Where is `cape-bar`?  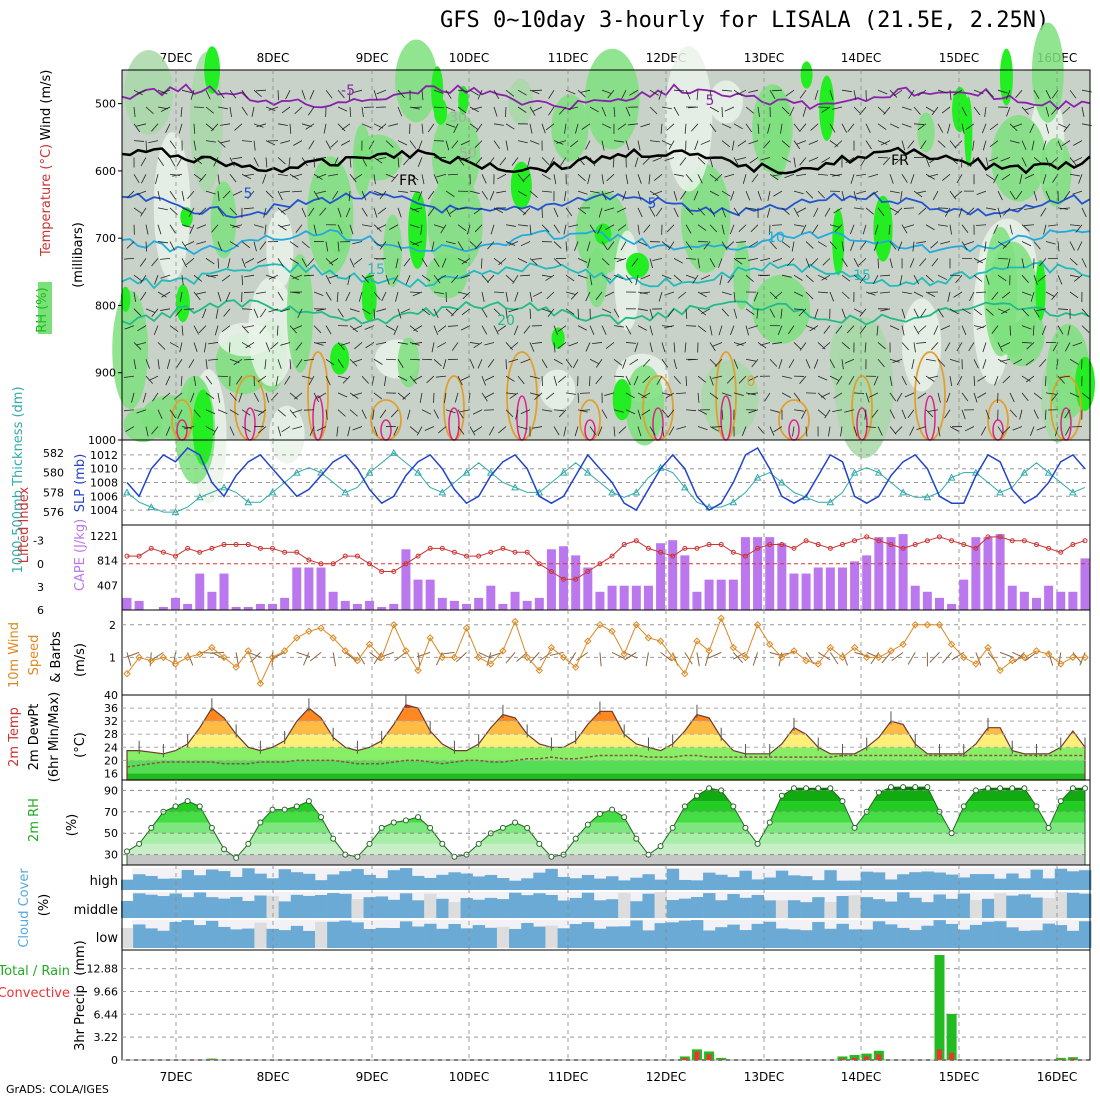
cape-bar is located at coordinates (879, 573).